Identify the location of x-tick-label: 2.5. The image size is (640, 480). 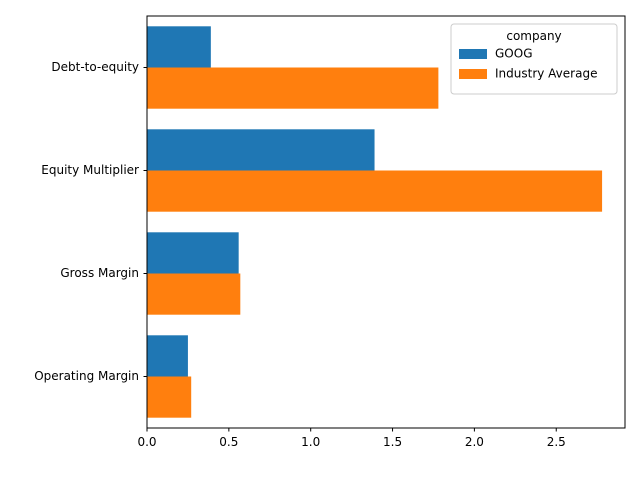
(556, 442).